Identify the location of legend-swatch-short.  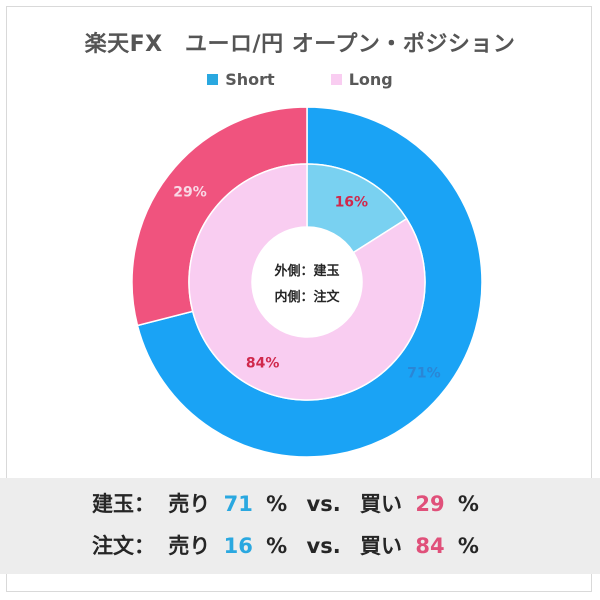
(213, 79).